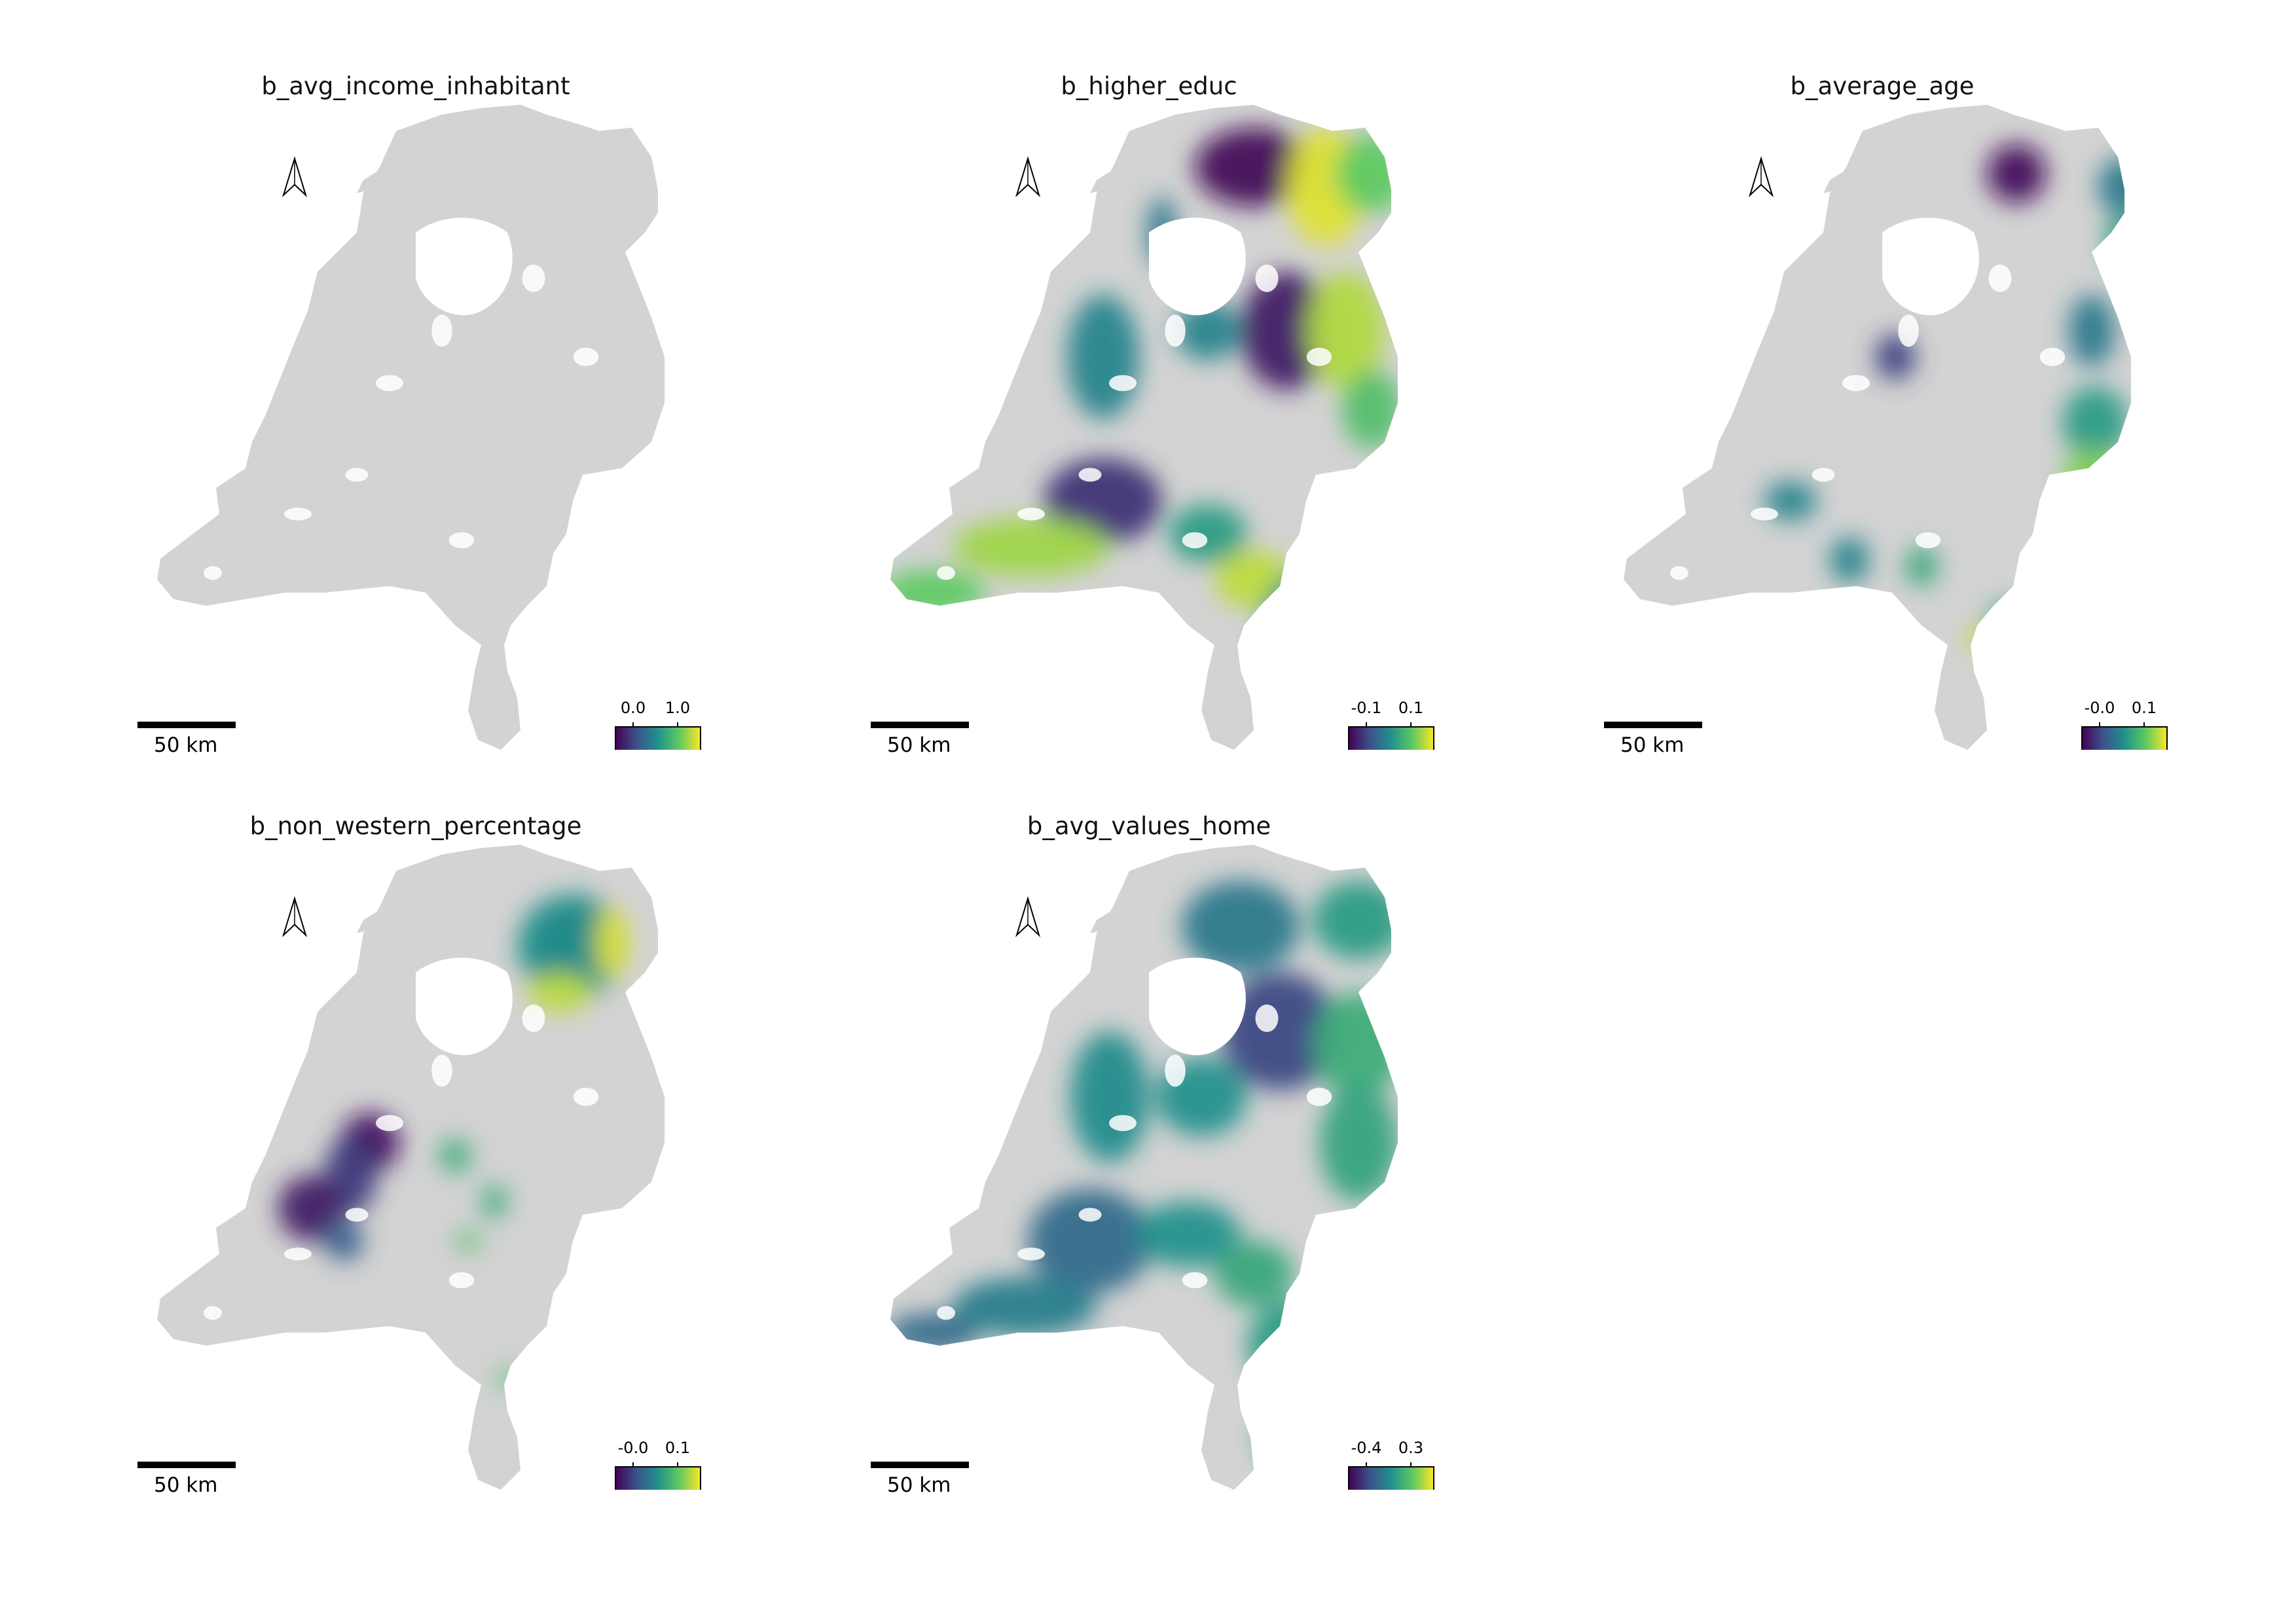 Image resolution: width=2296 pixels, height=1624 pixels. Describe the element at coordinates (1366, 1448) in the screenshot. I see `colorbar-tick-label: -0.4` at that location.